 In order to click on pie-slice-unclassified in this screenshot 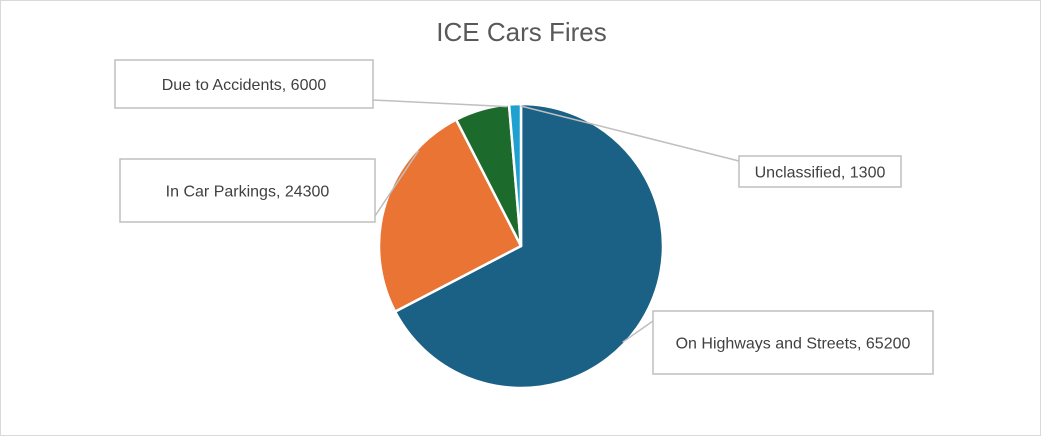, I will do `click(515, 175)`.